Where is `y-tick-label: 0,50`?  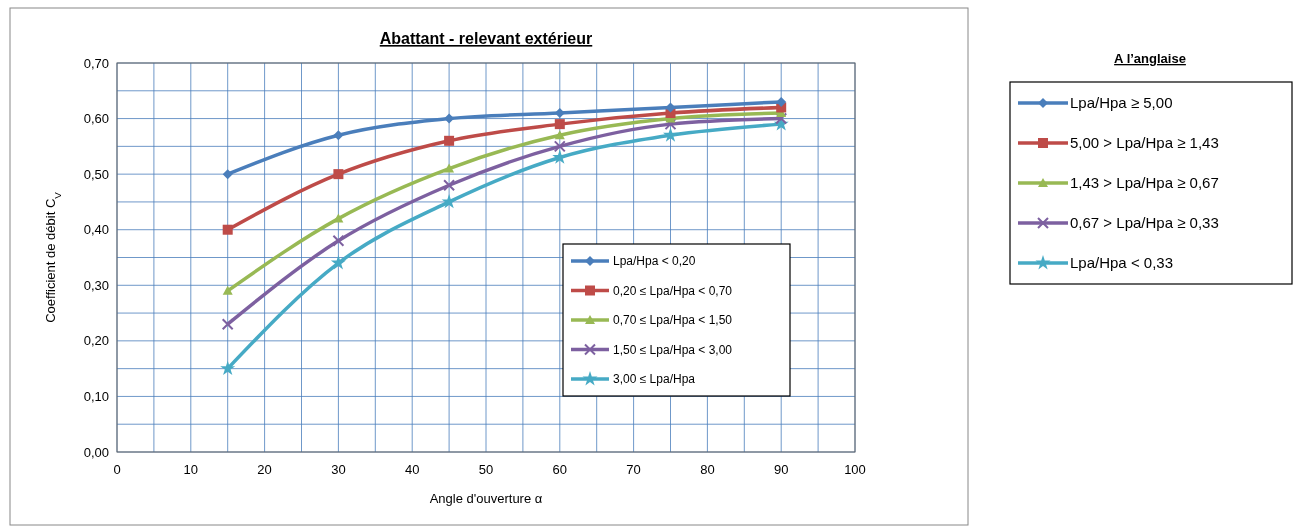
y-tick-label: 0,50 is located at coordinates (96, 174).